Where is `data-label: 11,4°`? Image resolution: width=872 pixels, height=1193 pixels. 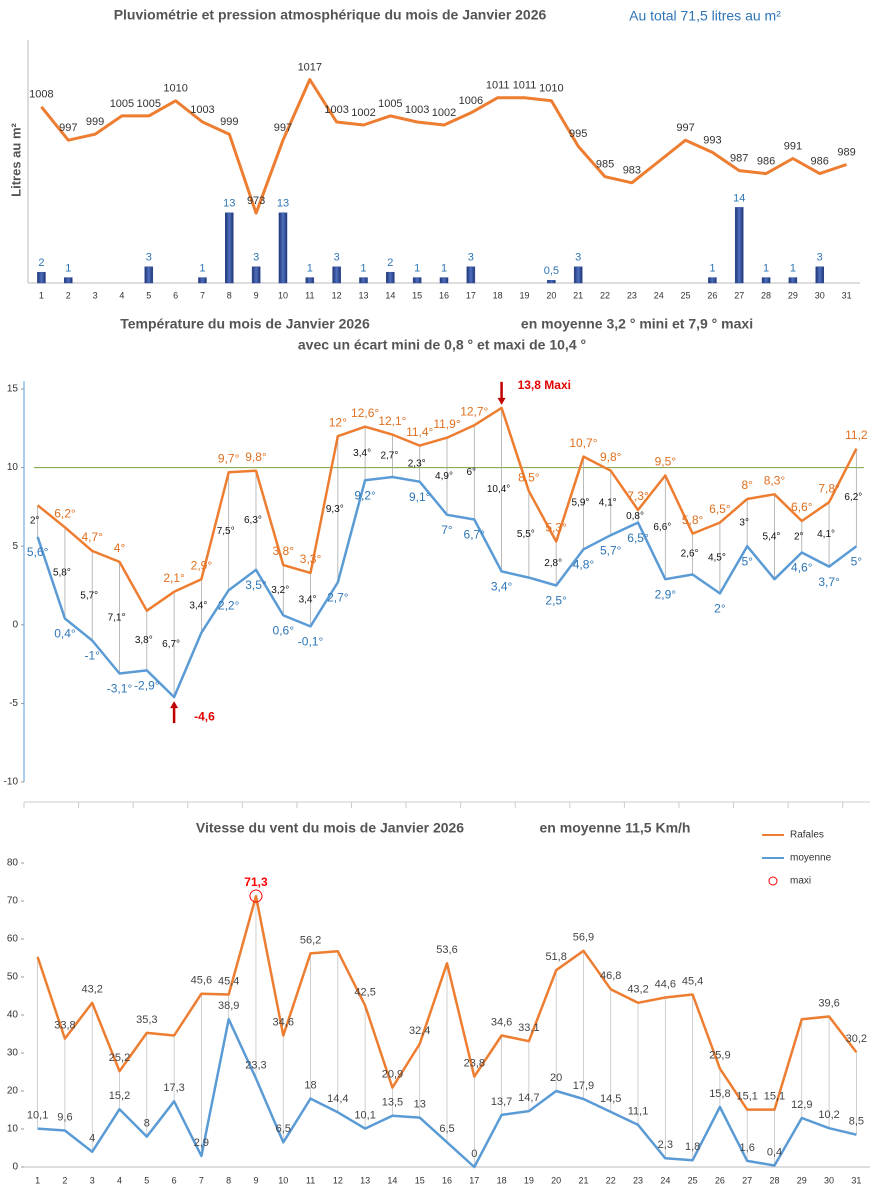 data-label: 11,4° is located at coordinates (419, 432).